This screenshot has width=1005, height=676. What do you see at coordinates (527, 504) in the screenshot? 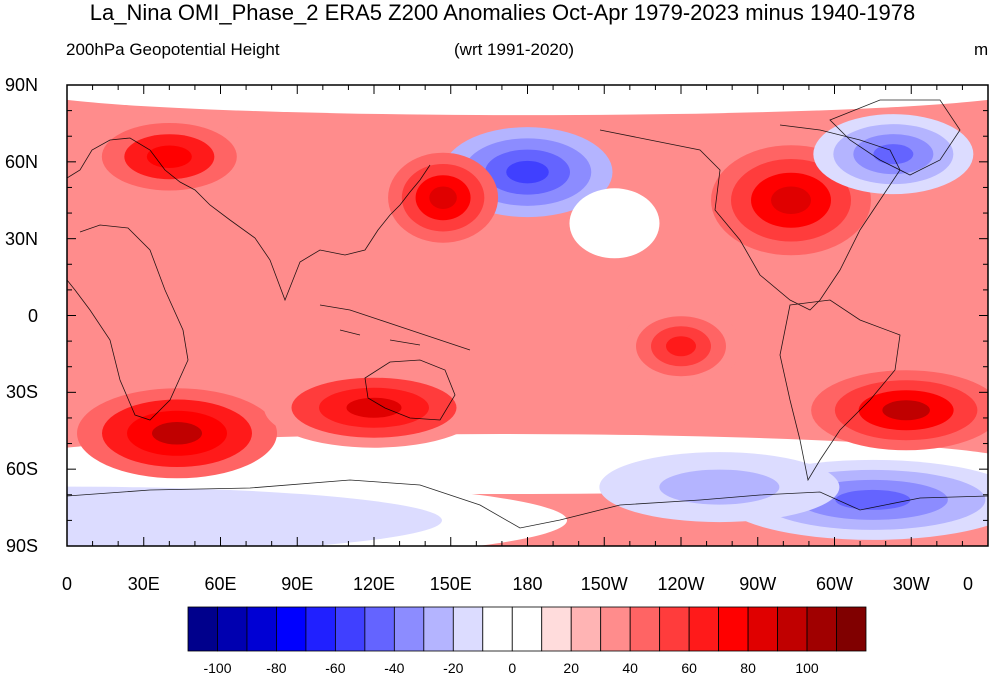
I see `coastline-antarctica` at bounding box center [527, 504].